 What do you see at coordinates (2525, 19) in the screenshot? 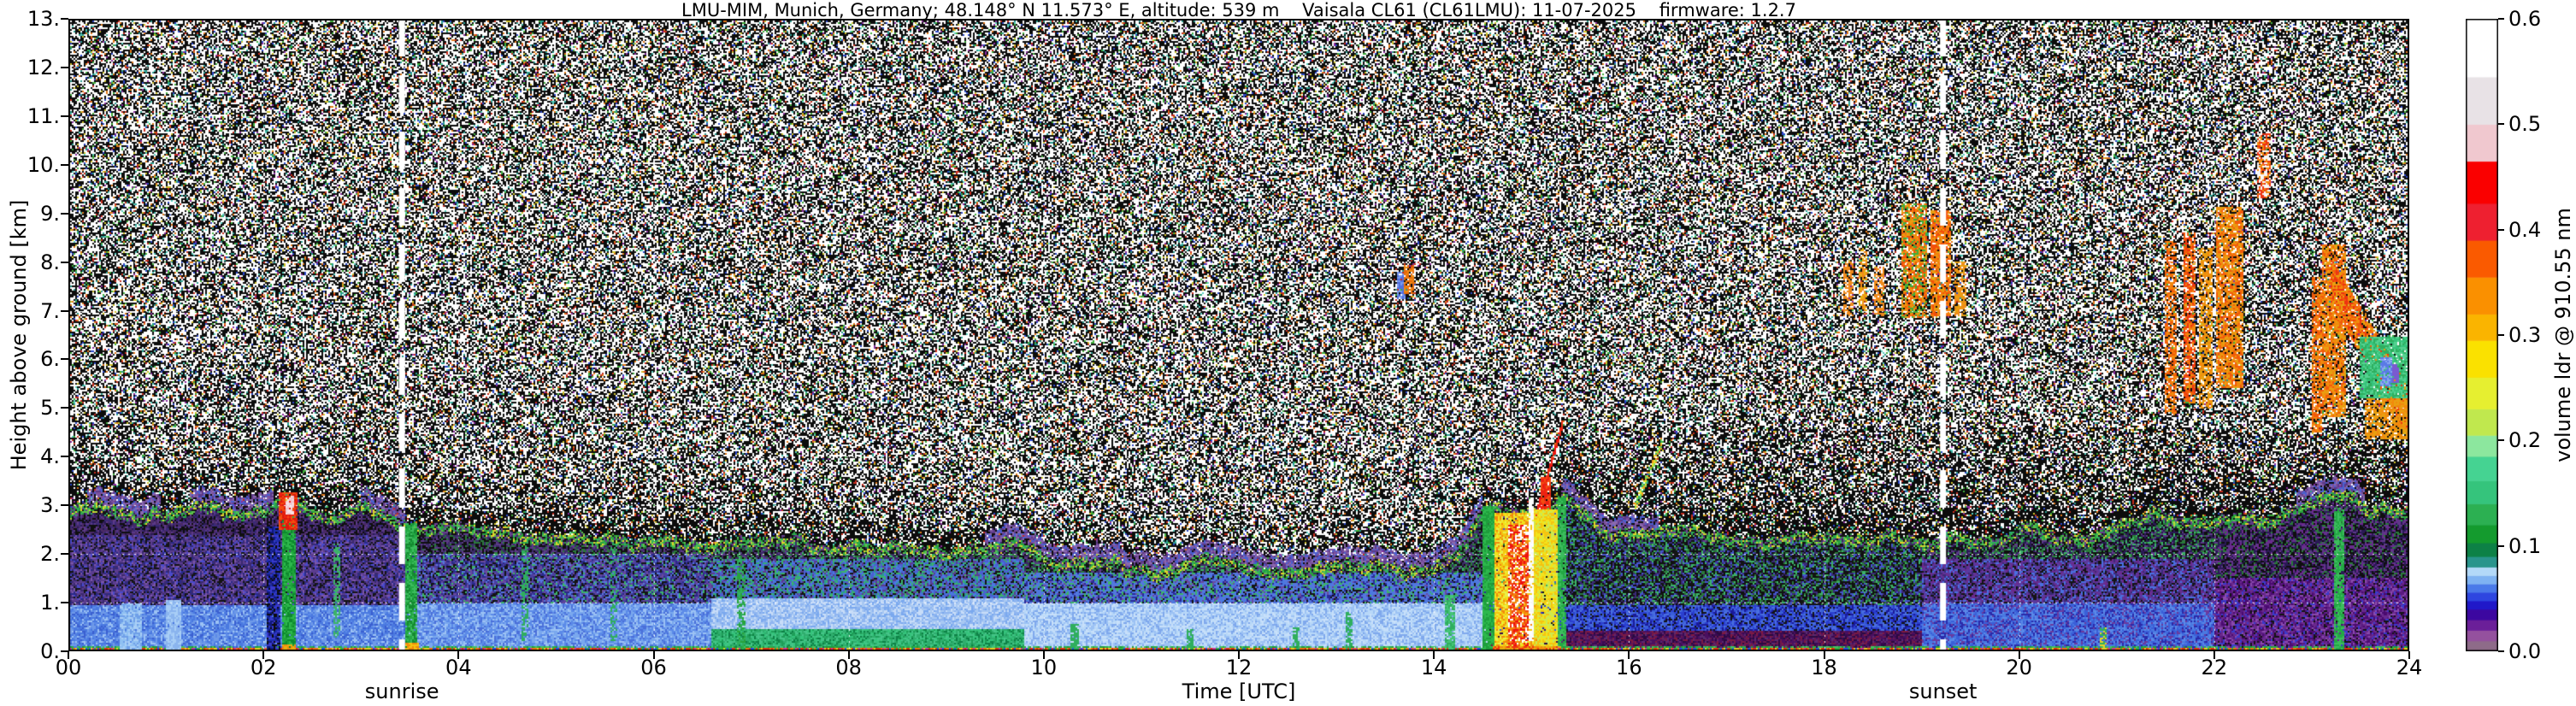
I see `colorbar-tick-label: 0.6` at bounding box center [2525, 19].